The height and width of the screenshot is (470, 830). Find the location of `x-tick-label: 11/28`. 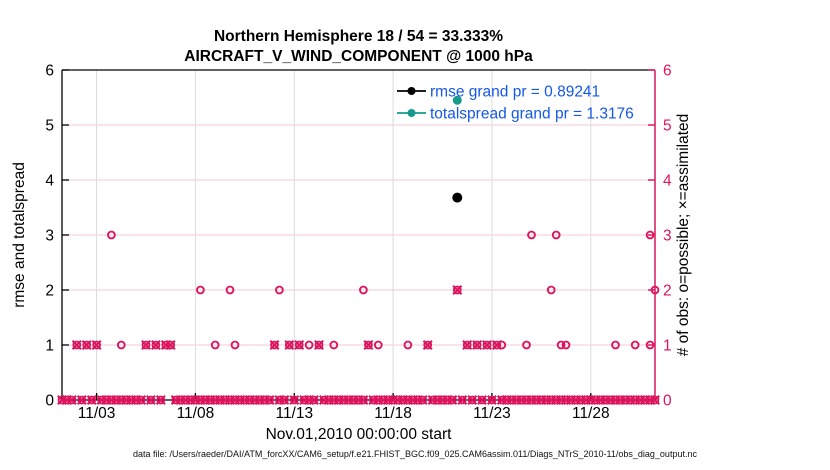

x-tick-label: 11/28 is located at coordinates (591, 413).